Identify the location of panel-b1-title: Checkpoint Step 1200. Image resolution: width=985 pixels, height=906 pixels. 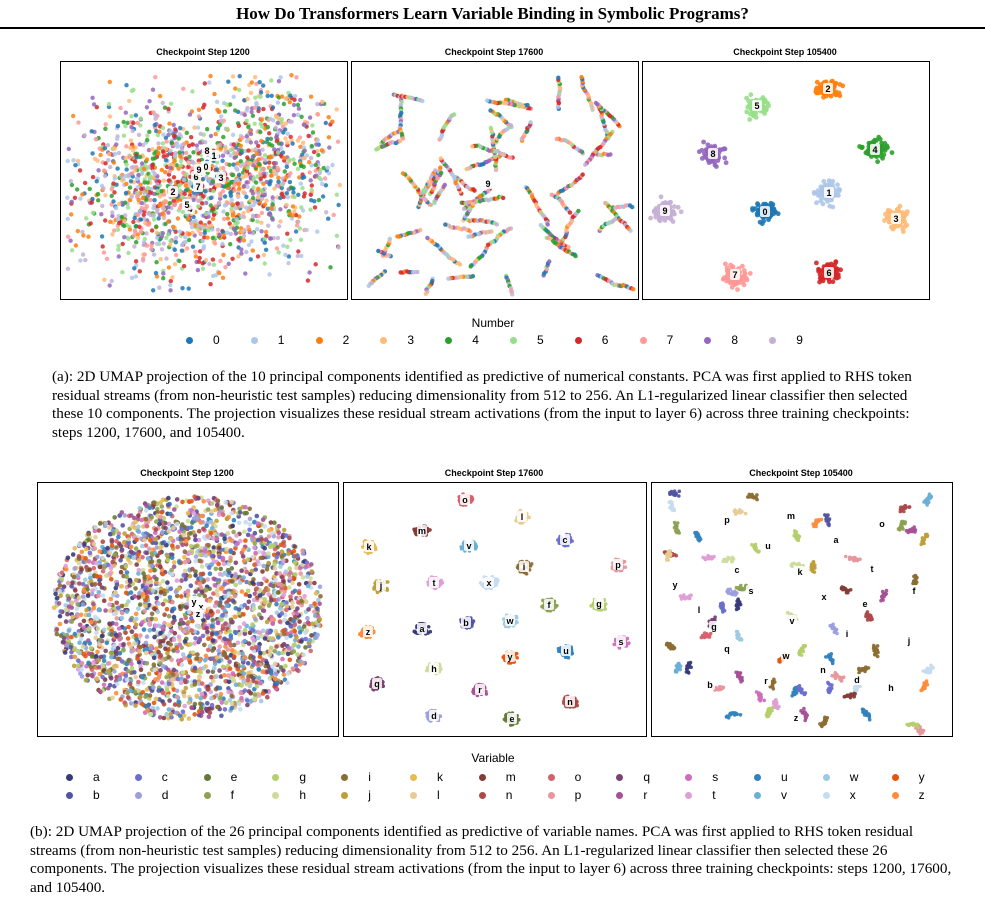
(187, 473).